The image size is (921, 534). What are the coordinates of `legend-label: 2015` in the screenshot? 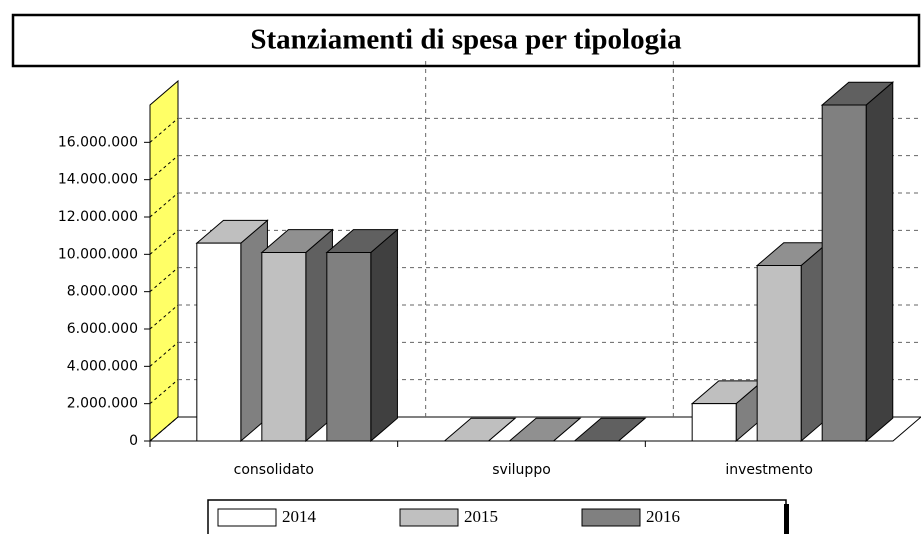 It's located at (481, 516).